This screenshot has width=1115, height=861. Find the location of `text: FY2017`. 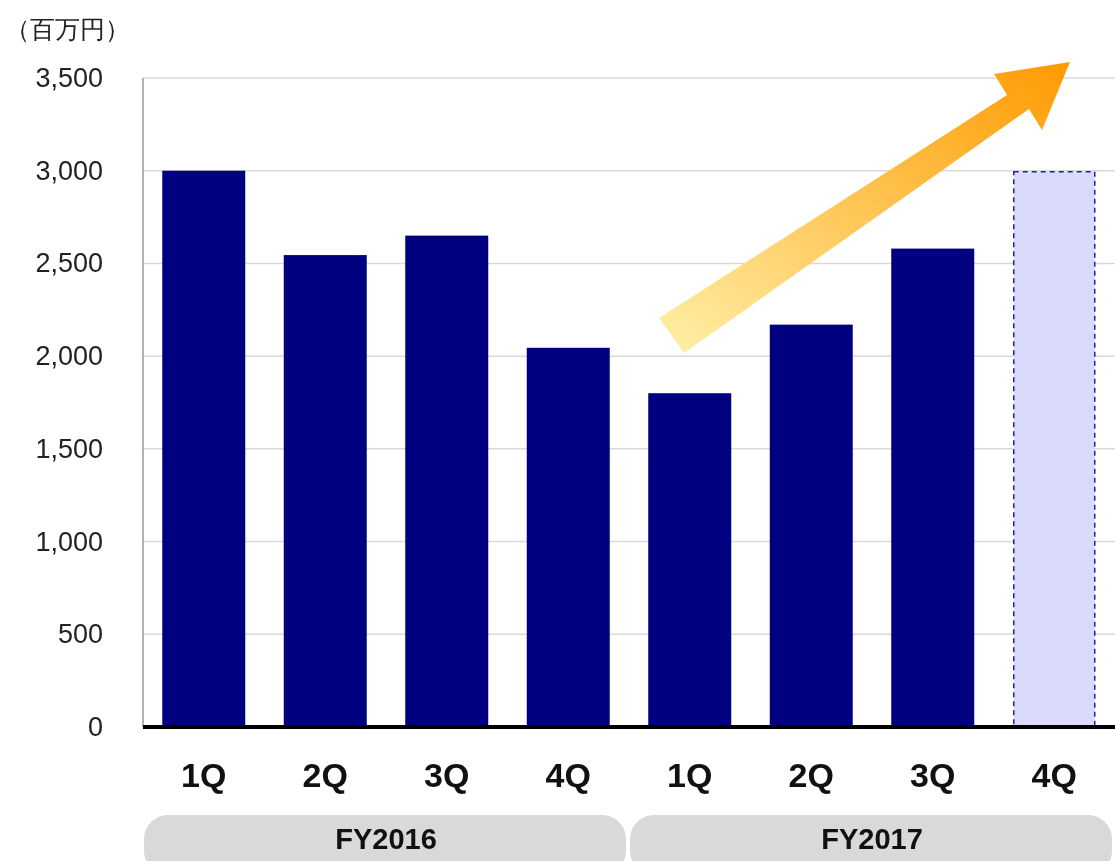

text: FY2017 is located at coordinates (872, 839).